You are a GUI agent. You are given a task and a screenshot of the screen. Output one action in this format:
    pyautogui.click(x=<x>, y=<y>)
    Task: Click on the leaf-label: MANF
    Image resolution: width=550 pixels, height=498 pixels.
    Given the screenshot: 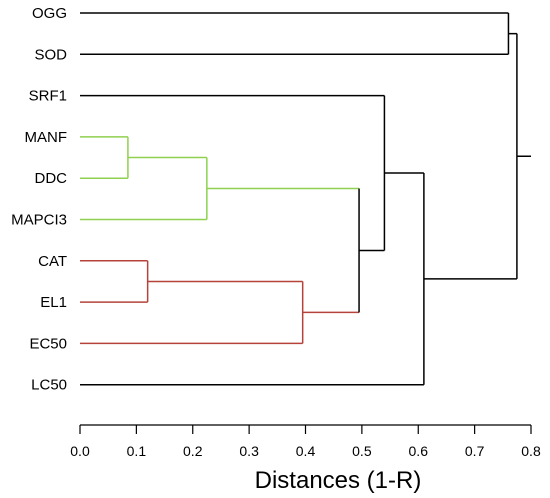 What is the action you would take?
    pyautogui.click(x=46, y=137)
    